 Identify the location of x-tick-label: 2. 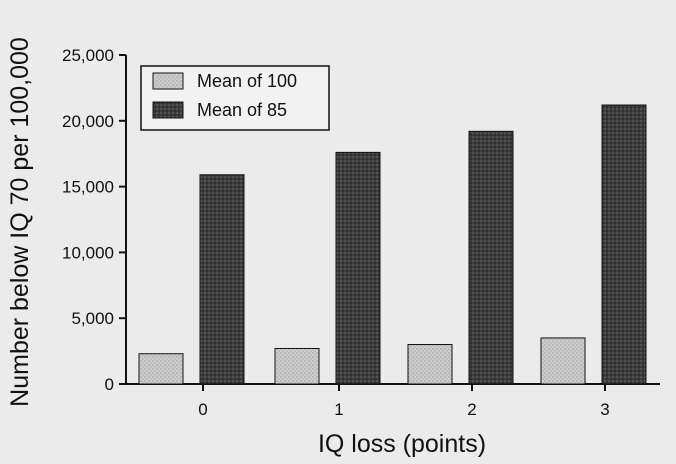
(471, 409).